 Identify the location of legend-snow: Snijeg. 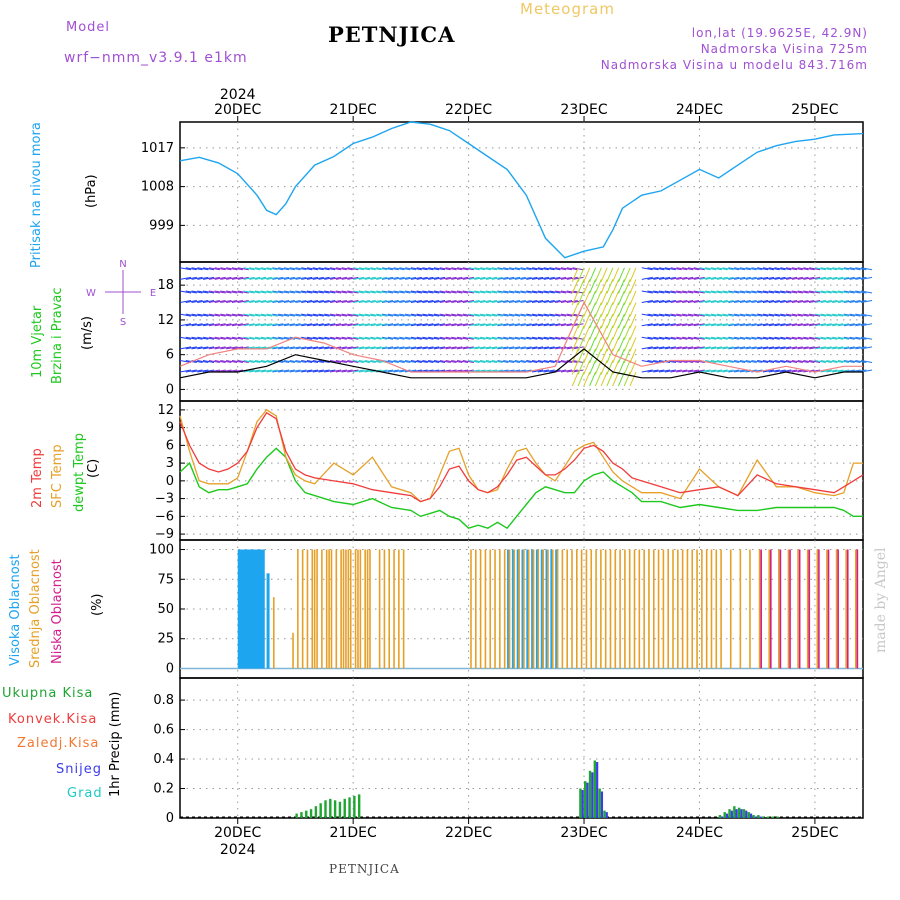
(79, 769).